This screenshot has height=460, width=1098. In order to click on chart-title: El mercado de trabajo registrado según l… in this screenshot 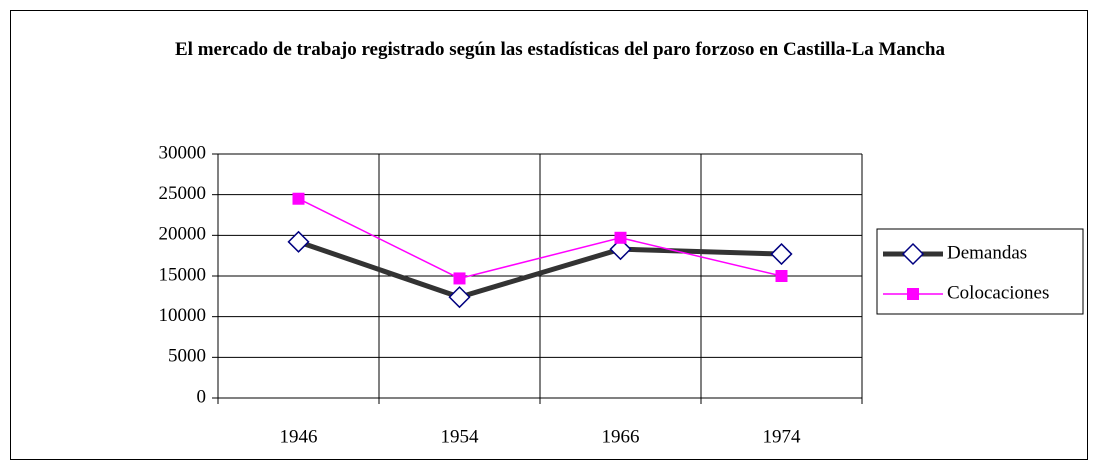, I will do `click(560, 49)`.